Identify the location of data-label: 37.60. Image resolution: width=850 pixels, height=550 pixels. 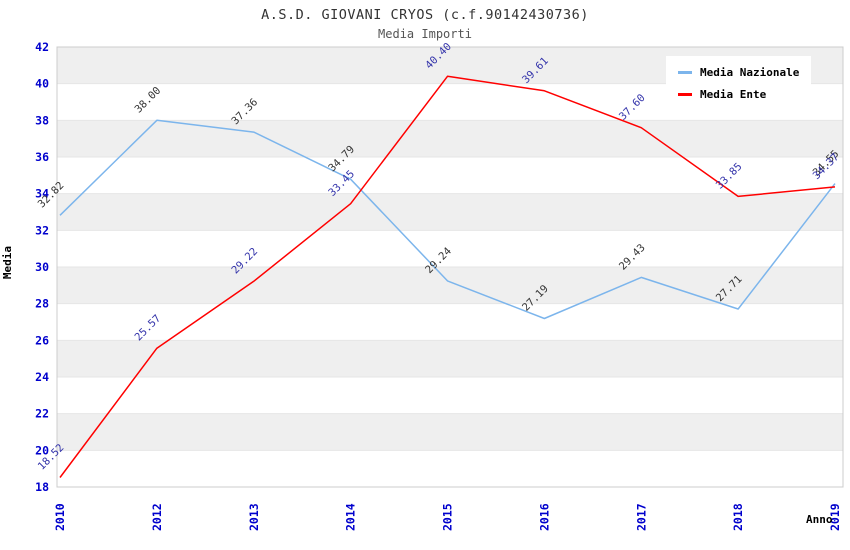
(632, 107).